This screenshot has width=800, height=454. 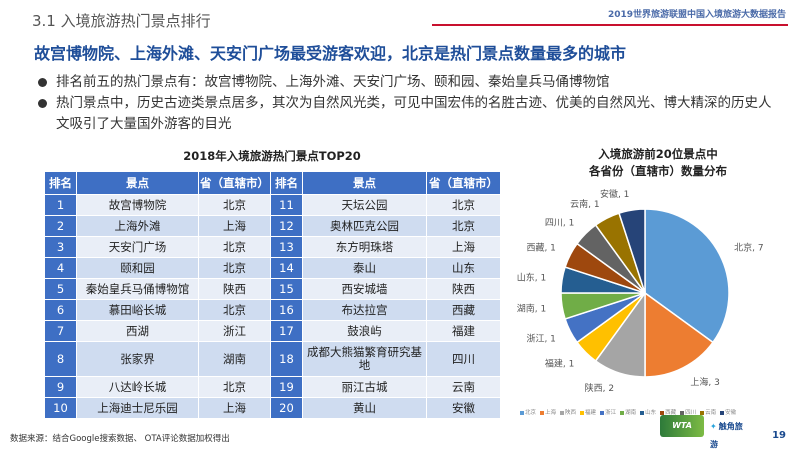 I want to click on legend-item: 陕西, so click(x=569, y=412).